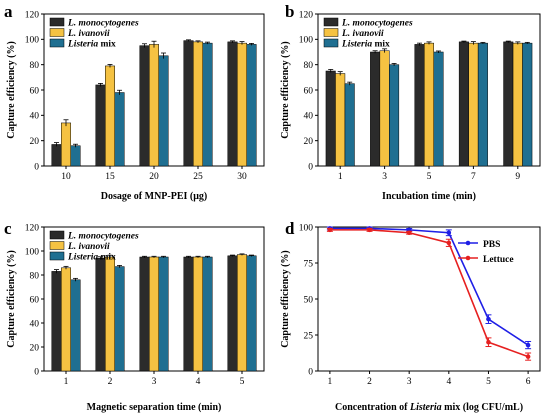 Image resolution: width=550 pixels, height=415 pixels. I want to click on x-tick-label: 10, so click(66, 177).